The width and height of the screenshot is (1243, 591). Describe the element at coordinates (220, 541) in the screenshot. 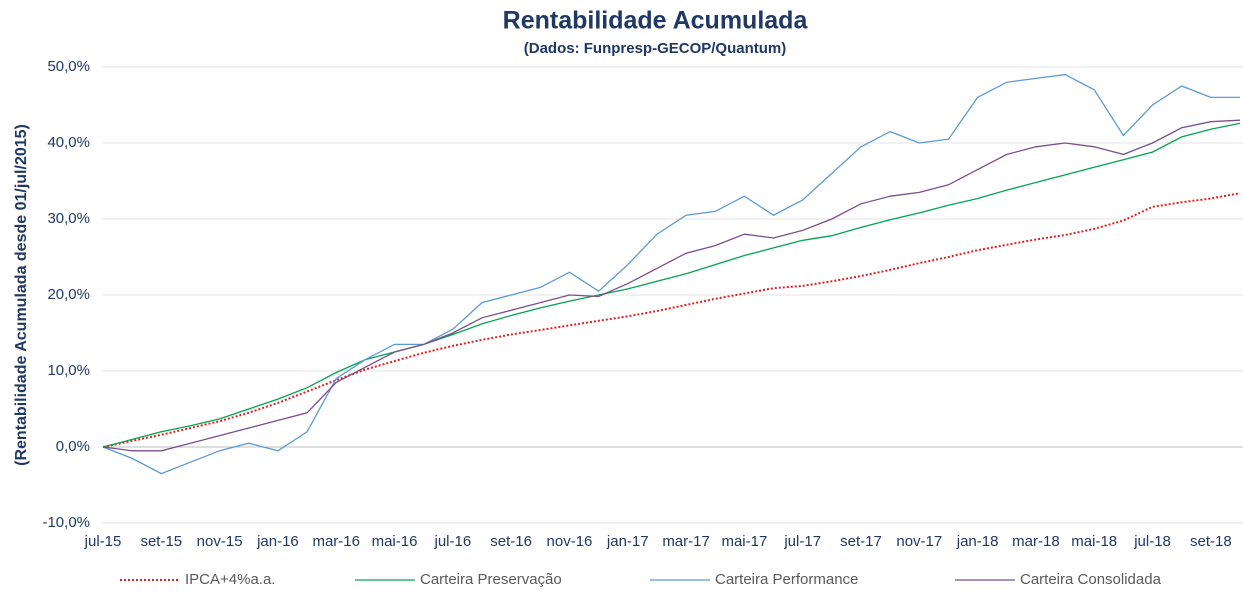

I see `x-tick-label: nov-15` at that location.